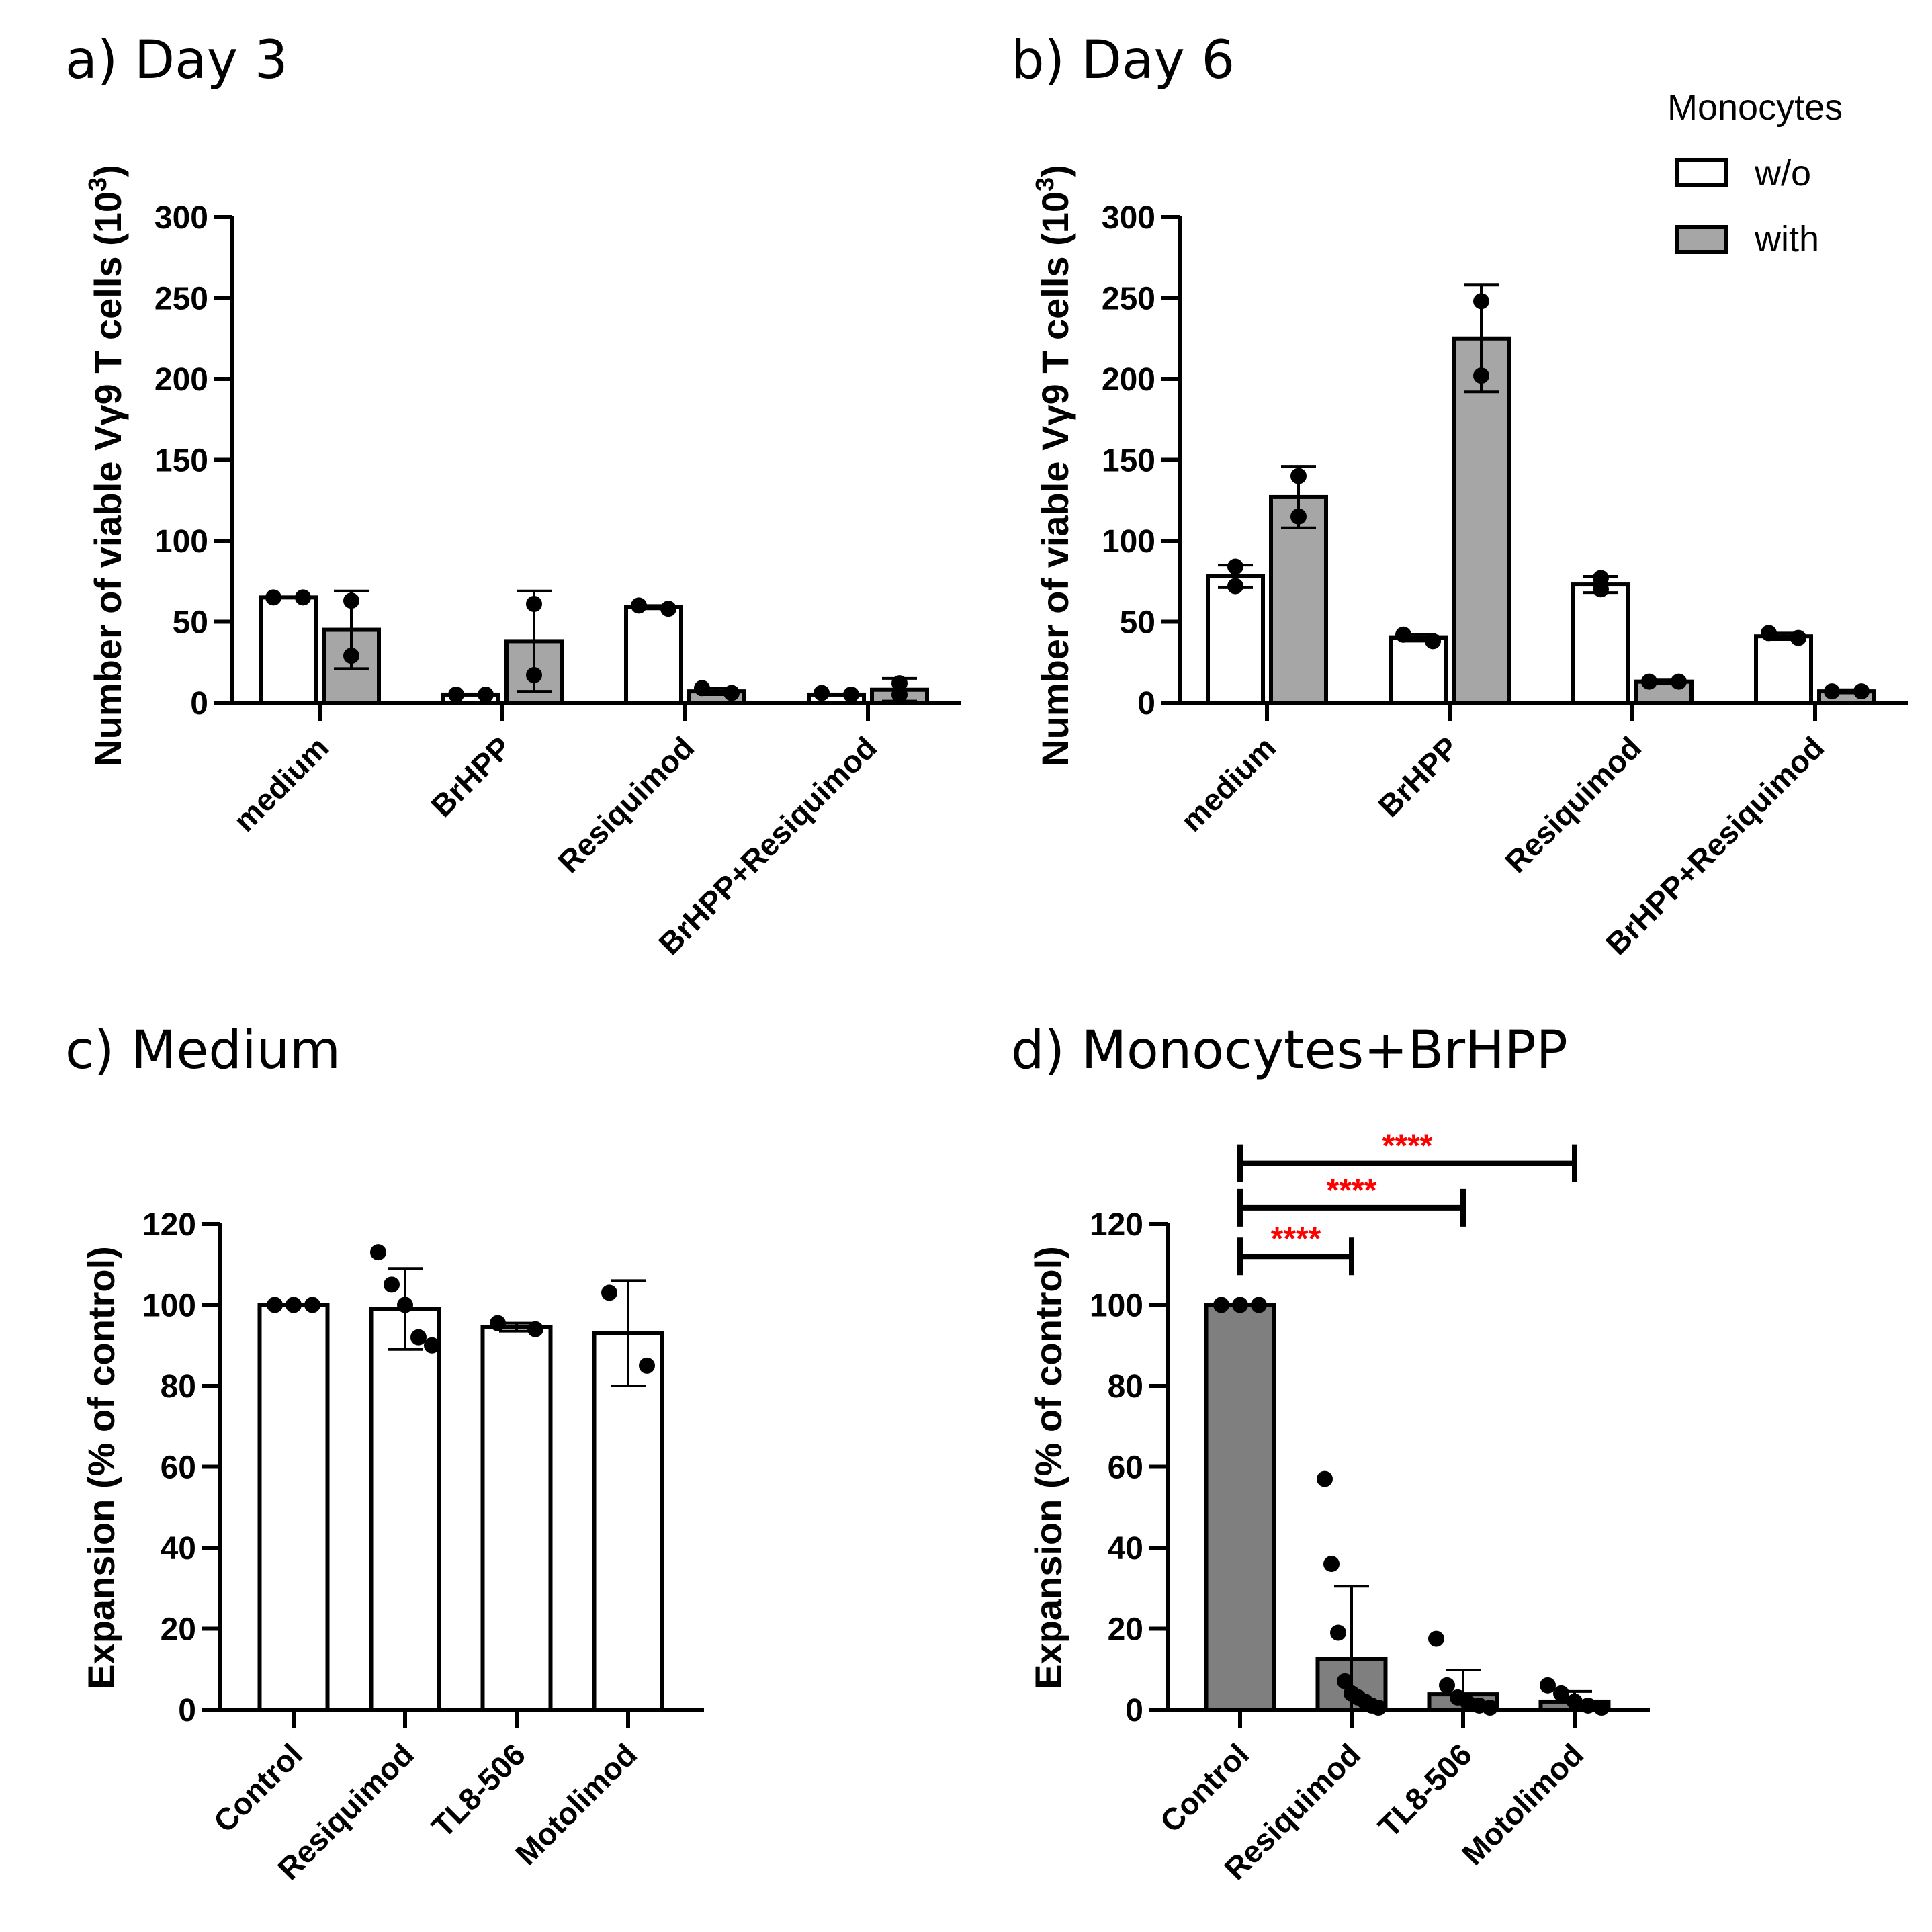 The height and width of the screenshot is (1932, 1932). Describe the element at coordinates (1123, 60) in the screenshot. I see `panel-b-title: b) Day 6` at that location.